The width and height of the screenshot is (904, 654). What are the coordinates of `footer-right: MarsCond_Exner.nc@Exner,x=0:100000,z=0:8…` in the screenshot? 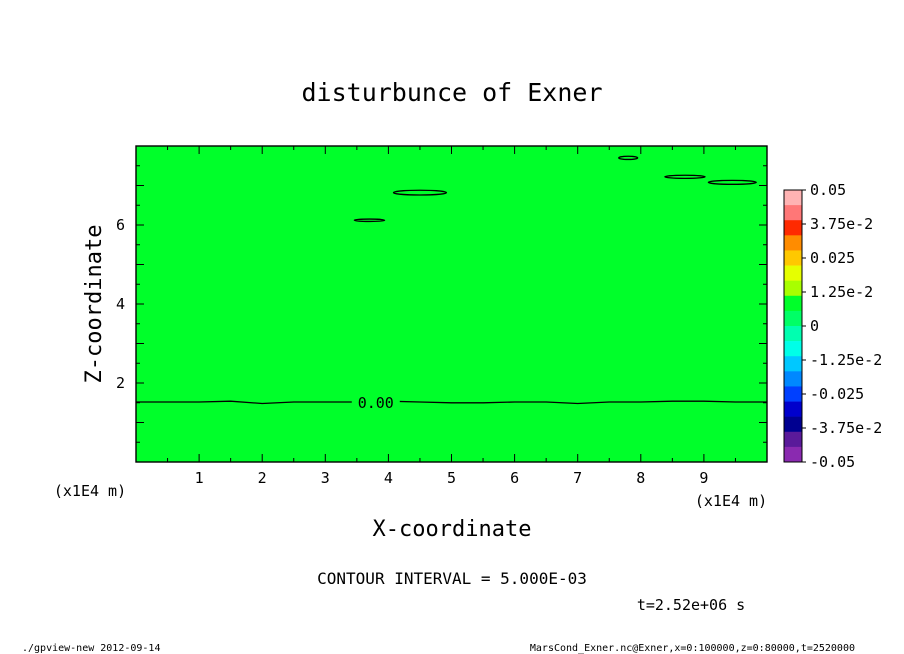 It's located at (692, 648).